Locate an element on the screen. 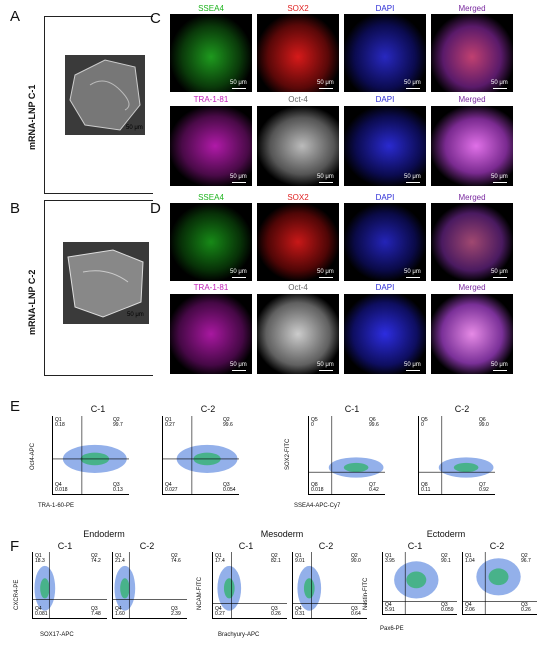 This screenshot has width=550, height=645. image-dapi-d-top is located at coordinates (385, 242).